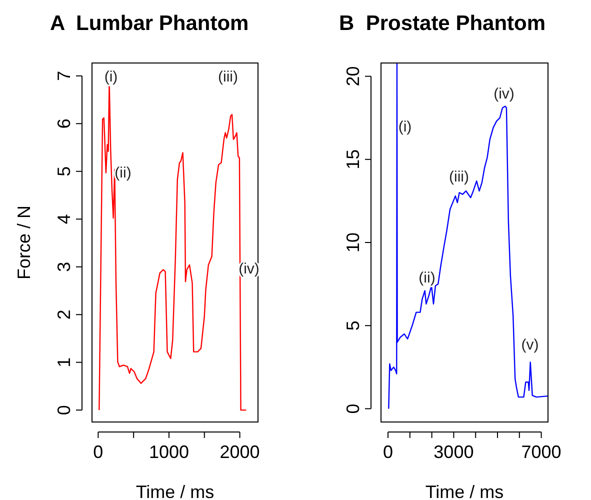 The image size is (591, 500). What do you see at coordinates (353, 76) in the screenshot?
I see `y-tick-label: 20` at bounding box center [353, 76].